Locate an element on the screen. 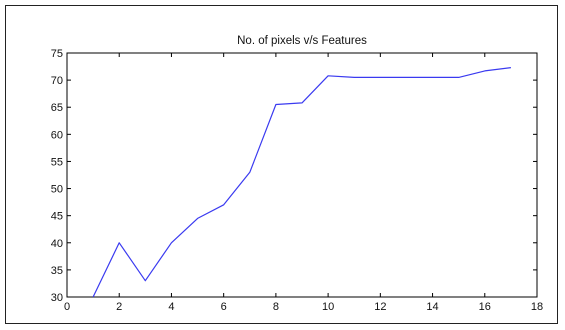 This screenshot has height=330, width=565. x-tick-label: 6 is located at coordinates (224, 307).